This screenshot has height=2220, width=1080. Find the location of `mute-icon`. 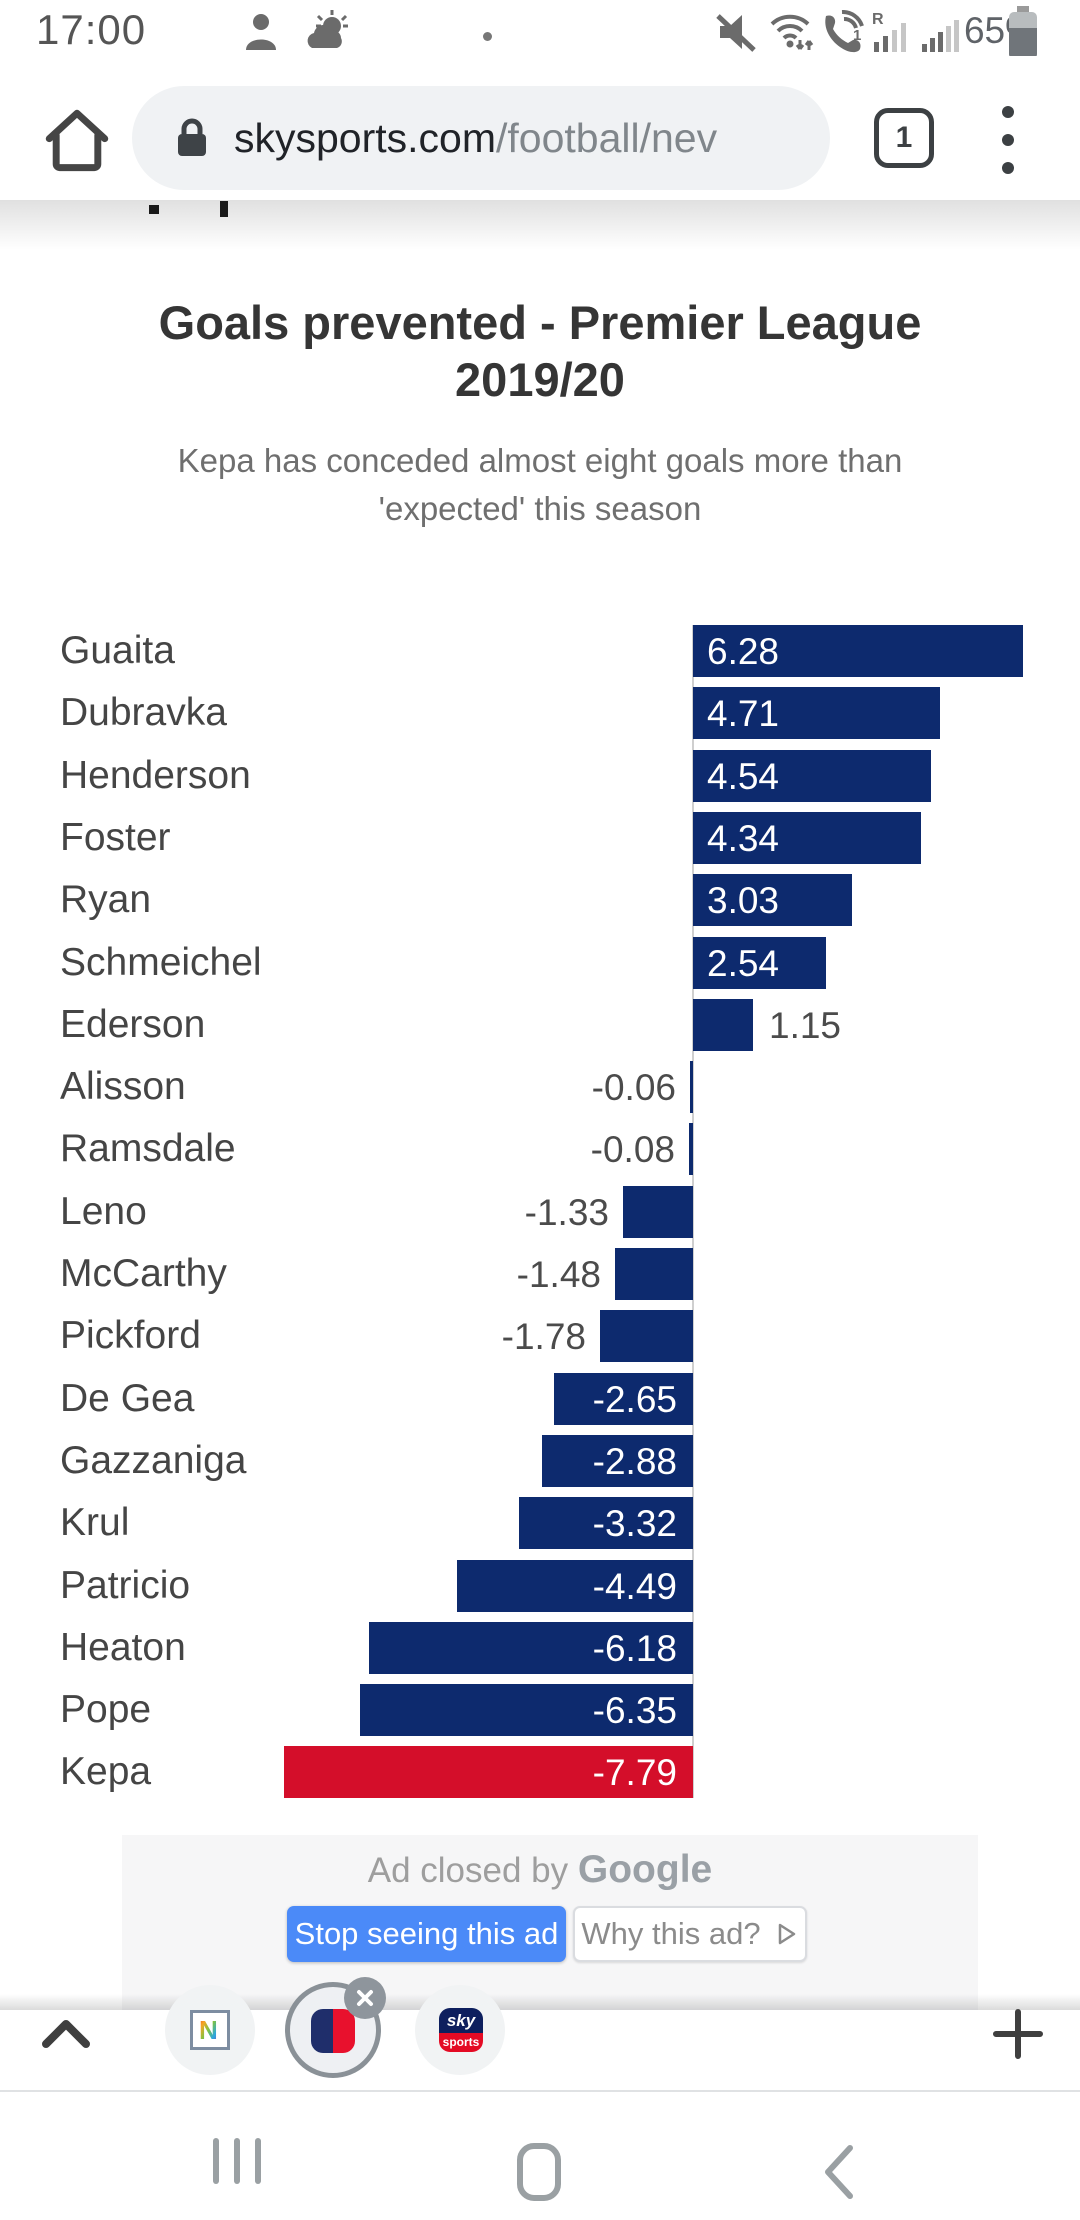

mute-icon is located at coordinates (736, 33).